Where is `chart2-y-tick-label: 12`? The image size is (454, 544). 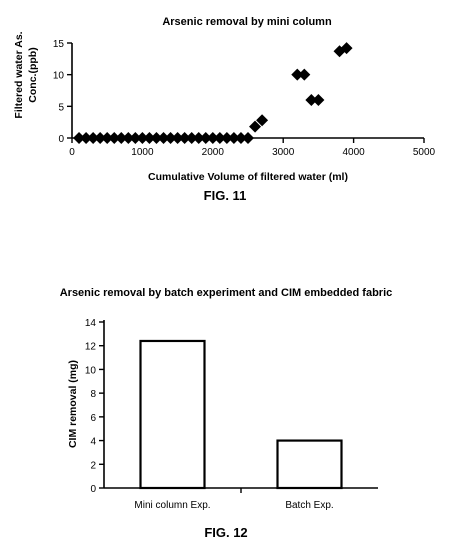 chart2-y-tick-label: 12 is located at coordinates (91, 347).